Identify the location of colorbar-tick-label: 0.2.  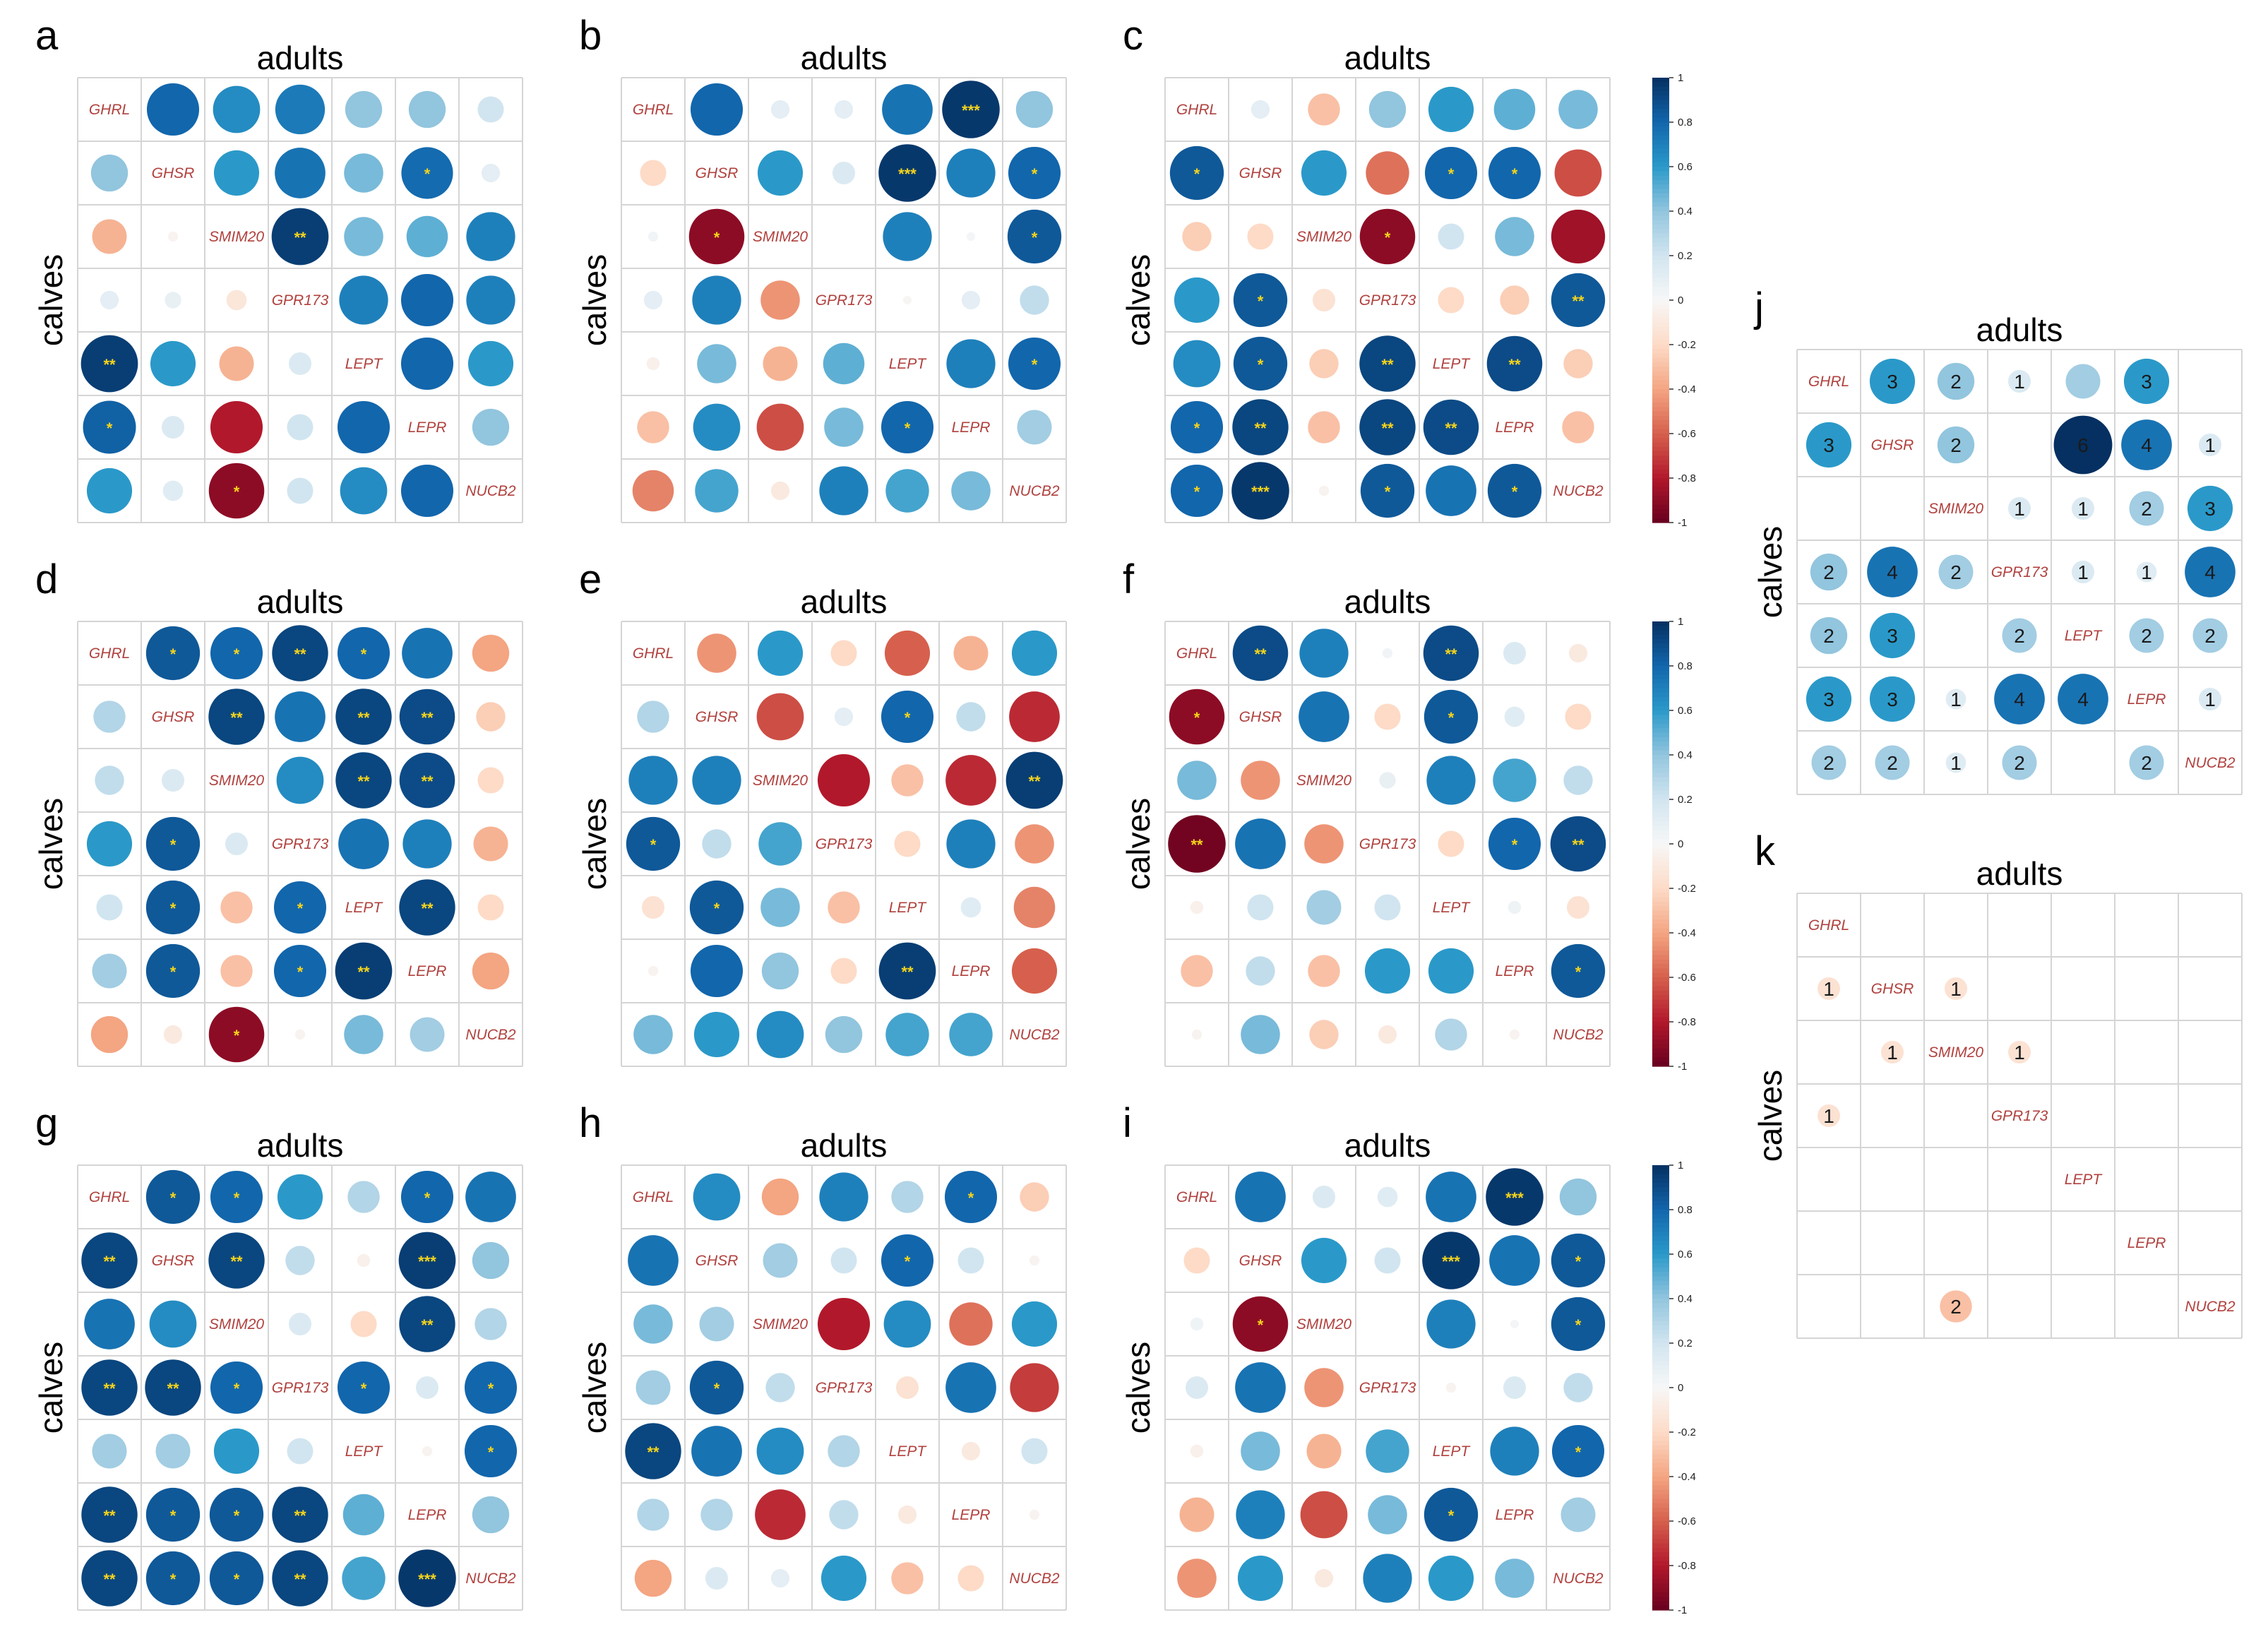
(1685, 1343).